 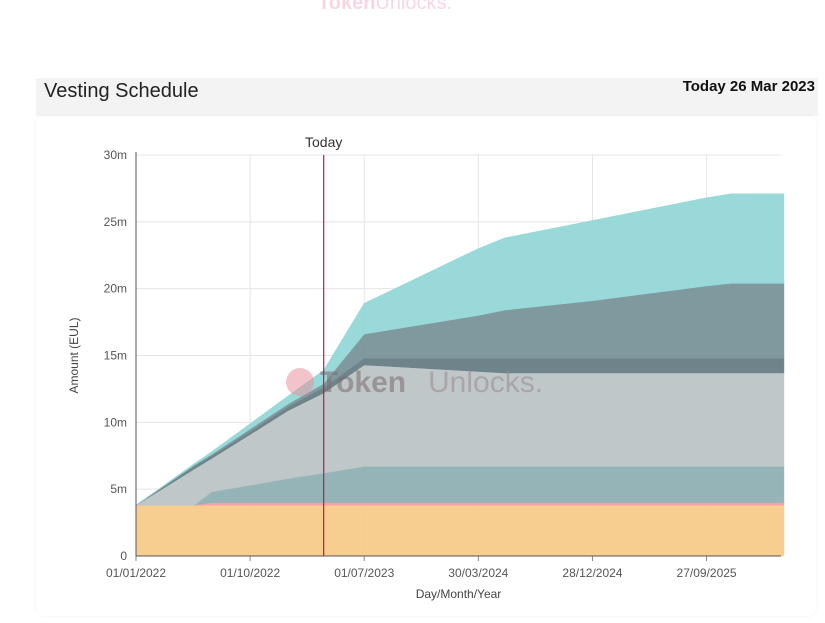 What do you see at coordinates (478, 573) in the screenshot?
I see `x-tick-label: 30/03/2024` at bounding box center [478, 573].